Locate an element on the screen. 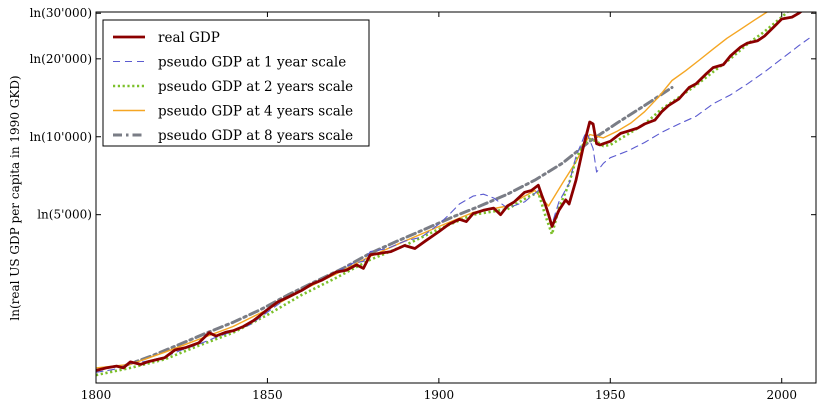  legend-box is located at coordinates (236, 83).